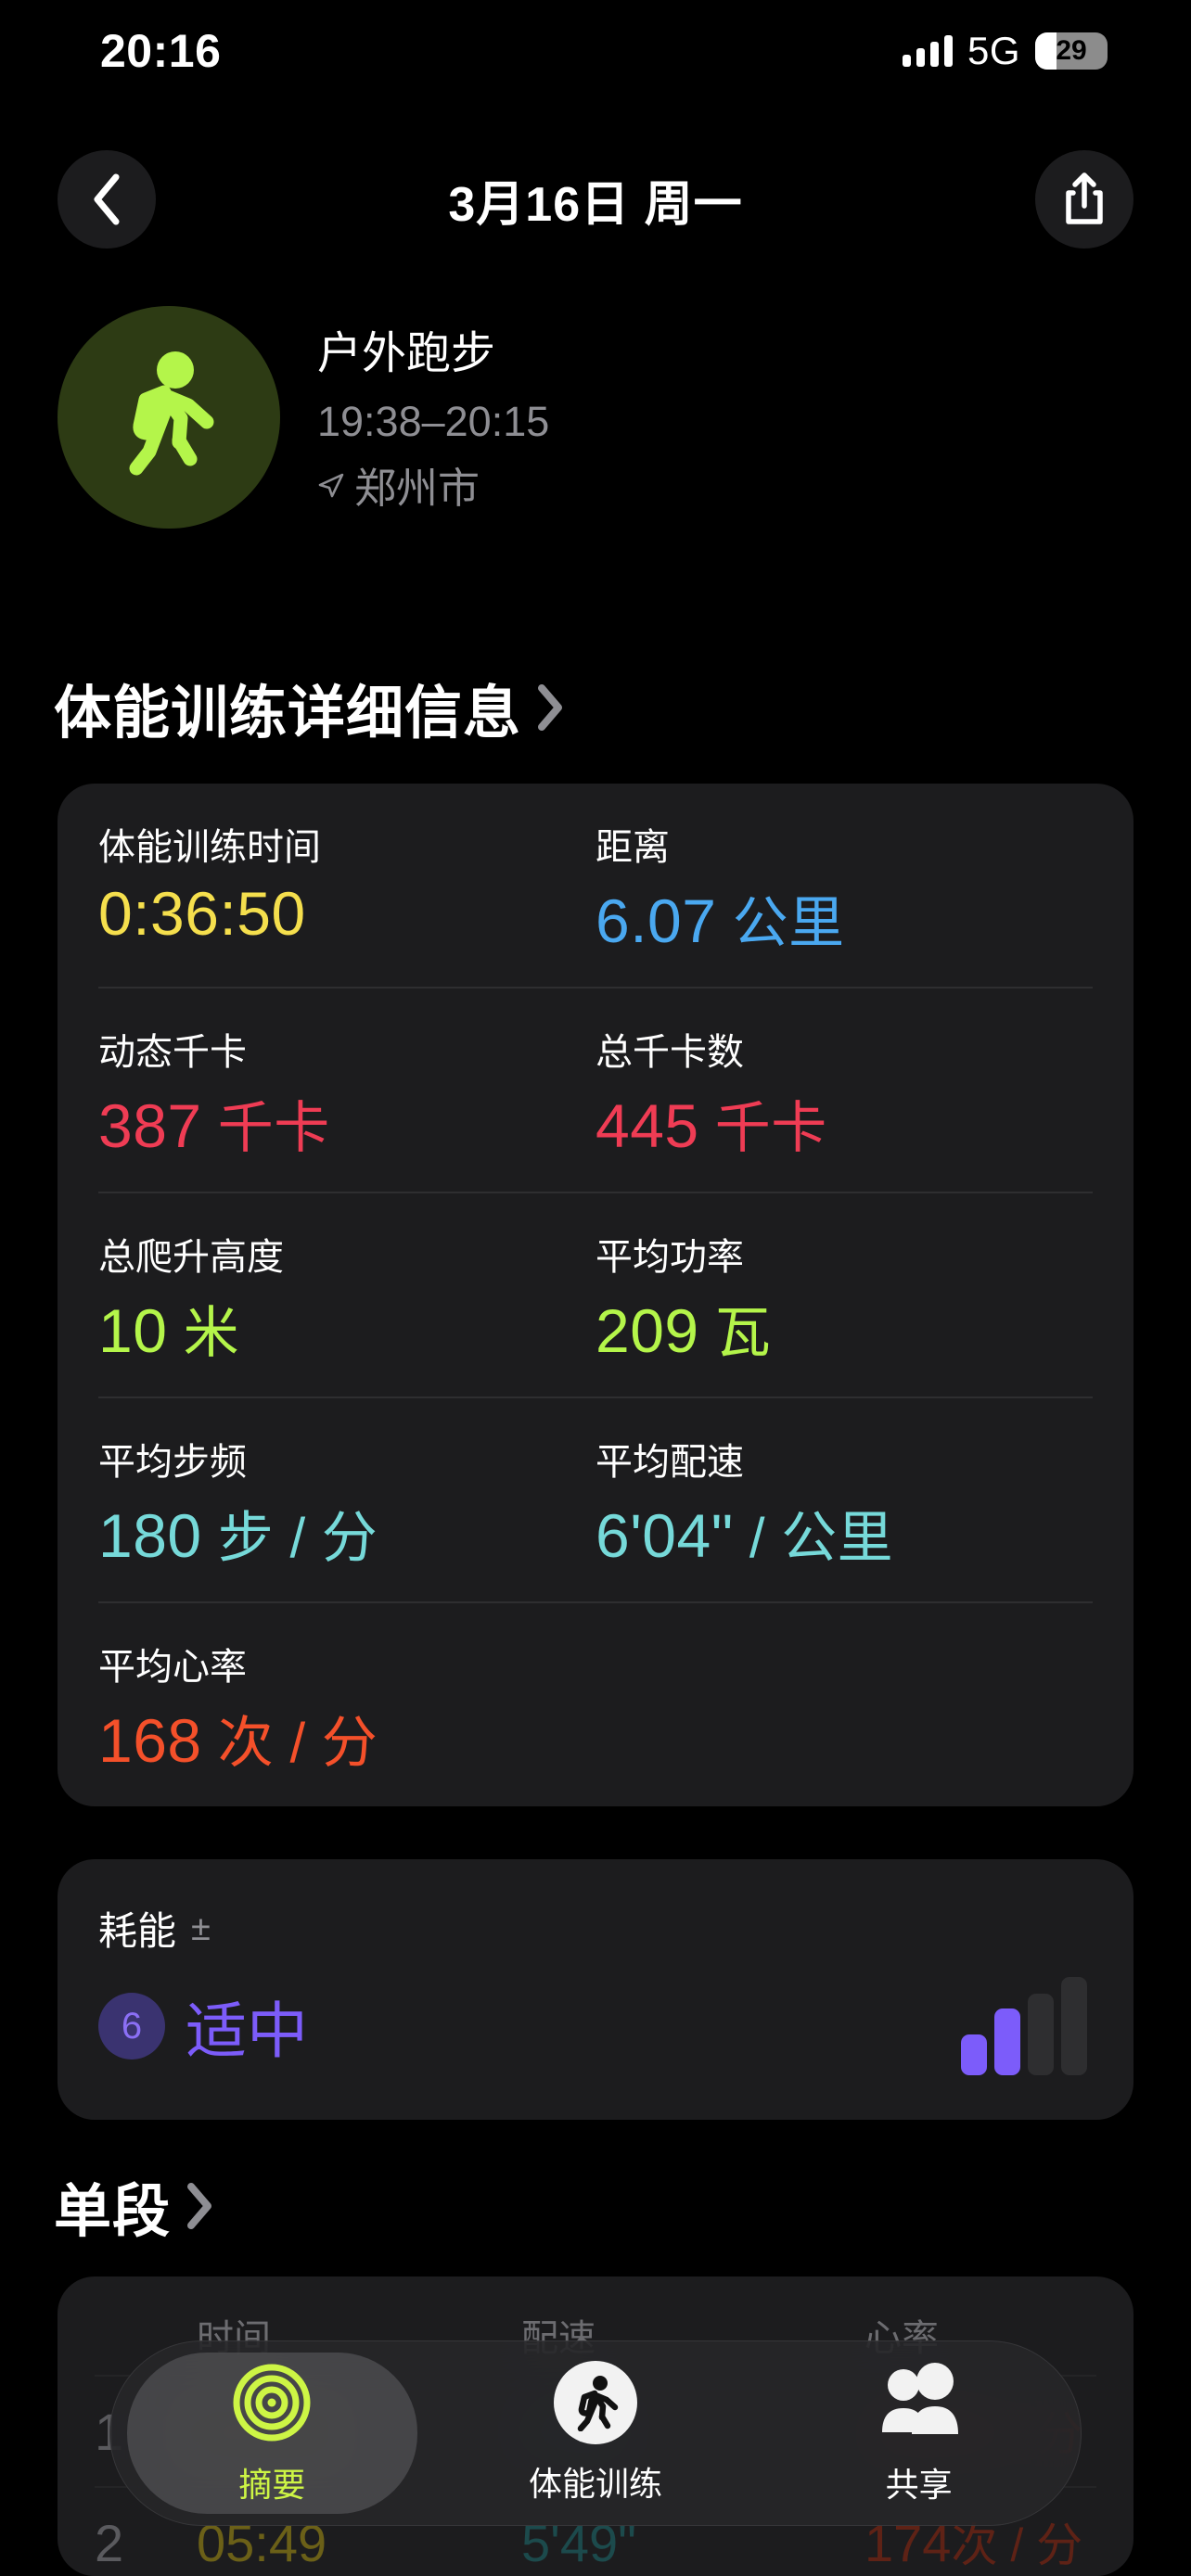  I want to click on effort-card: 耗能 ± 6 适中, so click(595, 1990).